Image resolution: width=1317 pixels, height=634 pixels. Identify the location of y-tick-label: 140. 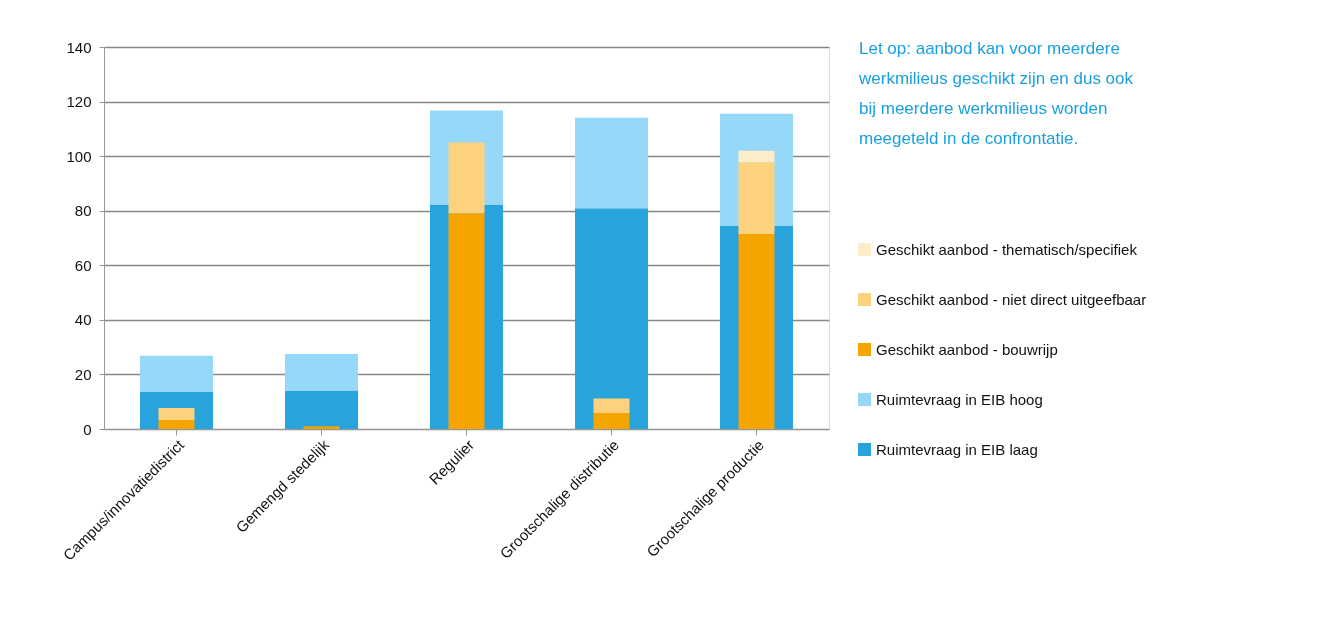
(79, 47).